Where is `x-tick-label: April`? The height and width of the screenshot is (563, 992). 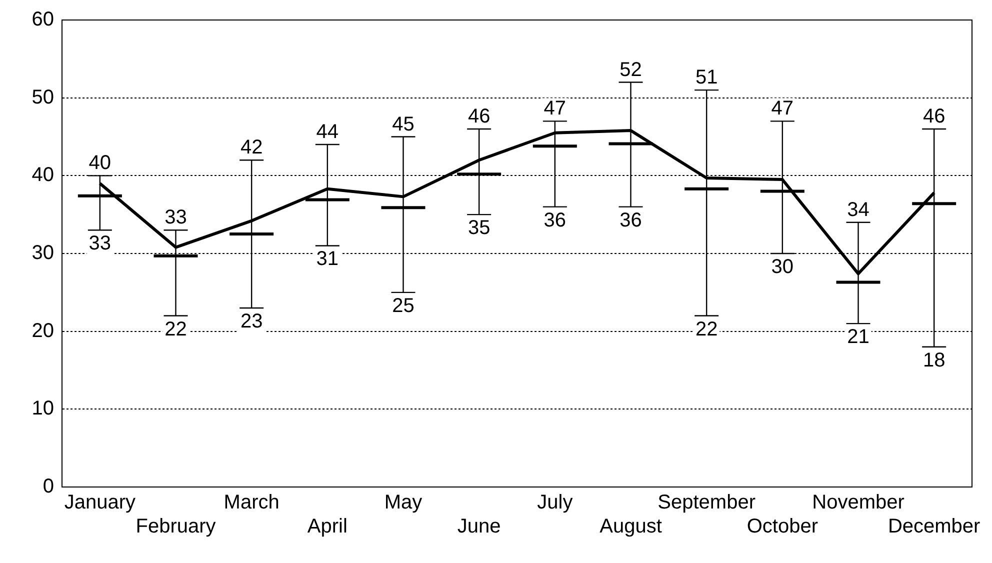
x-tick-label: April is located at coordinates (327, 527).